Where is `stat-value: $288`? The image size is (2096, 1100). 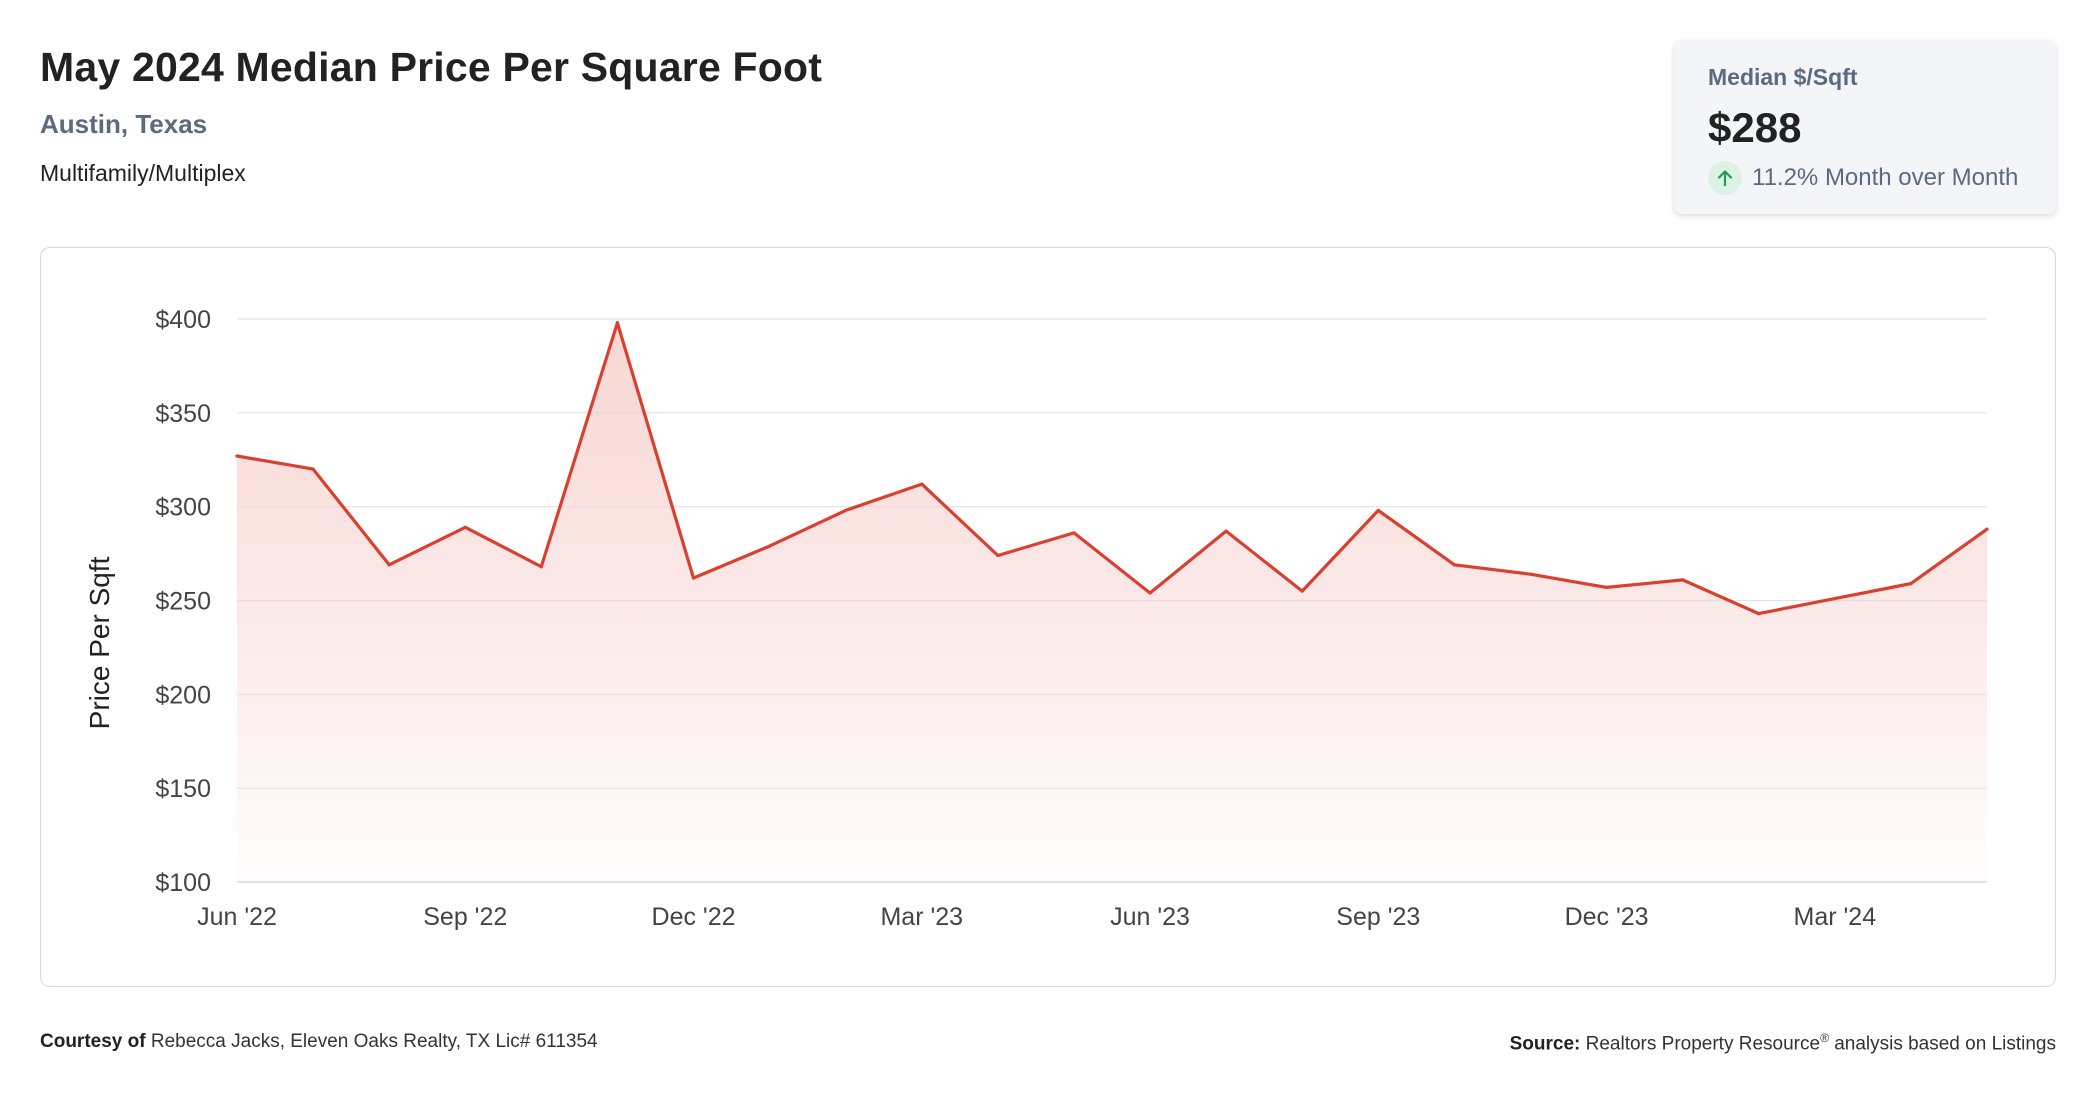
stat-value: $288 is located at coordinates (1755, 127).